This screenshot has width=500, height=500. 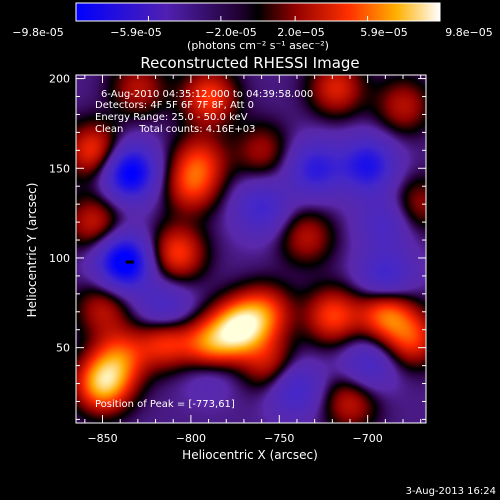 What do you see at coordinates (300, 32) in the screenshot?
I see `colorbar-tick-label: 2.0e−05` at bounding box center [300, 32].